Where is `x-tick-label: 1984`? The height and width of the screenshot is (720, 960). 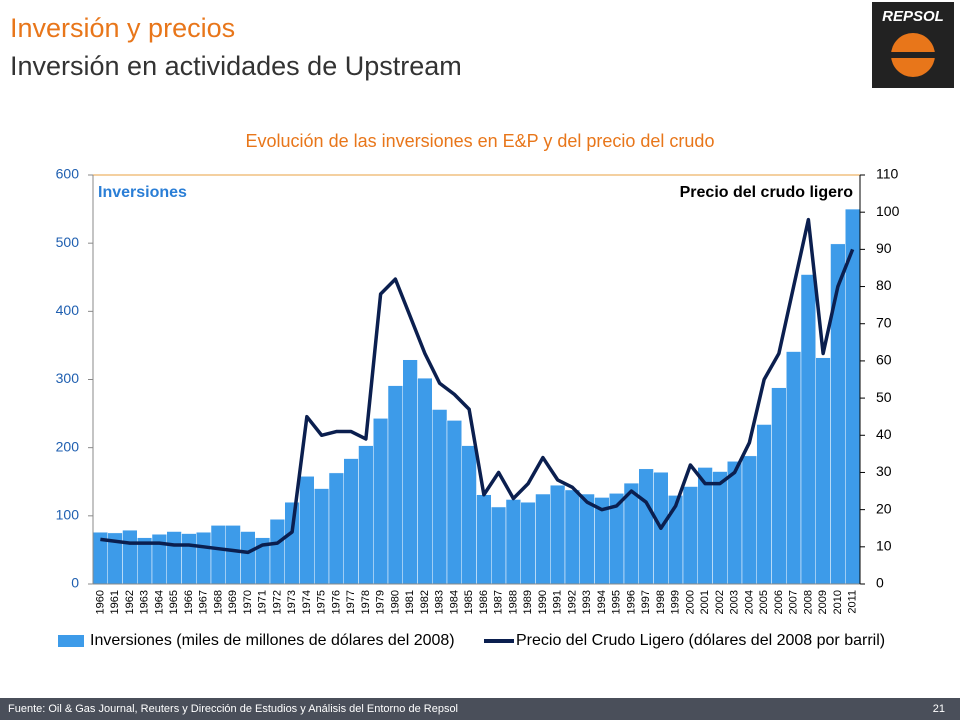
x-tick-label: 1984 is located at coordinates (454, 602).